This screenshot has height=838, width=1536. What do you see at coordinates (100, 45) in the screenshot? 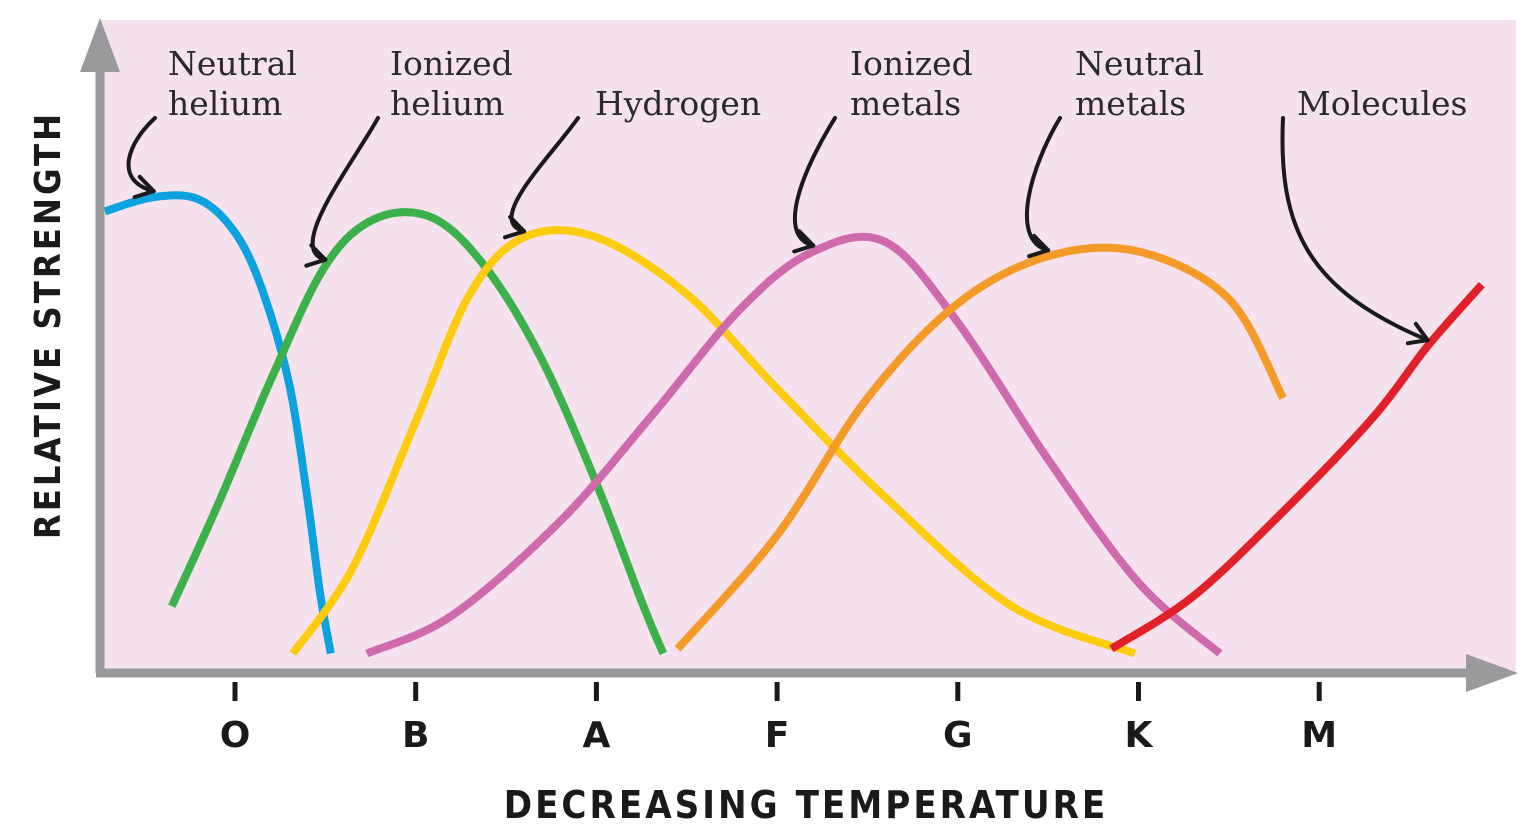
I see `y-axis-arrowhead` at bounding box center [100, 45].